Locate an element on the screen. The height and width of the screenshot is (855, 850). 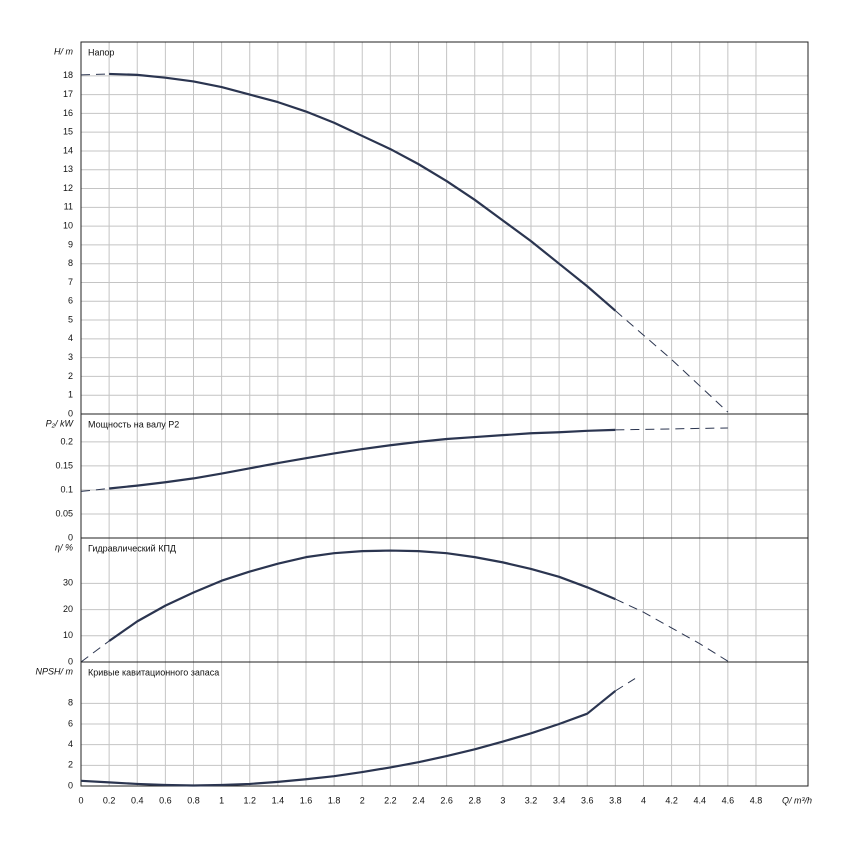
x-tick-label: 3.2 is located at coordinates (531, 800).